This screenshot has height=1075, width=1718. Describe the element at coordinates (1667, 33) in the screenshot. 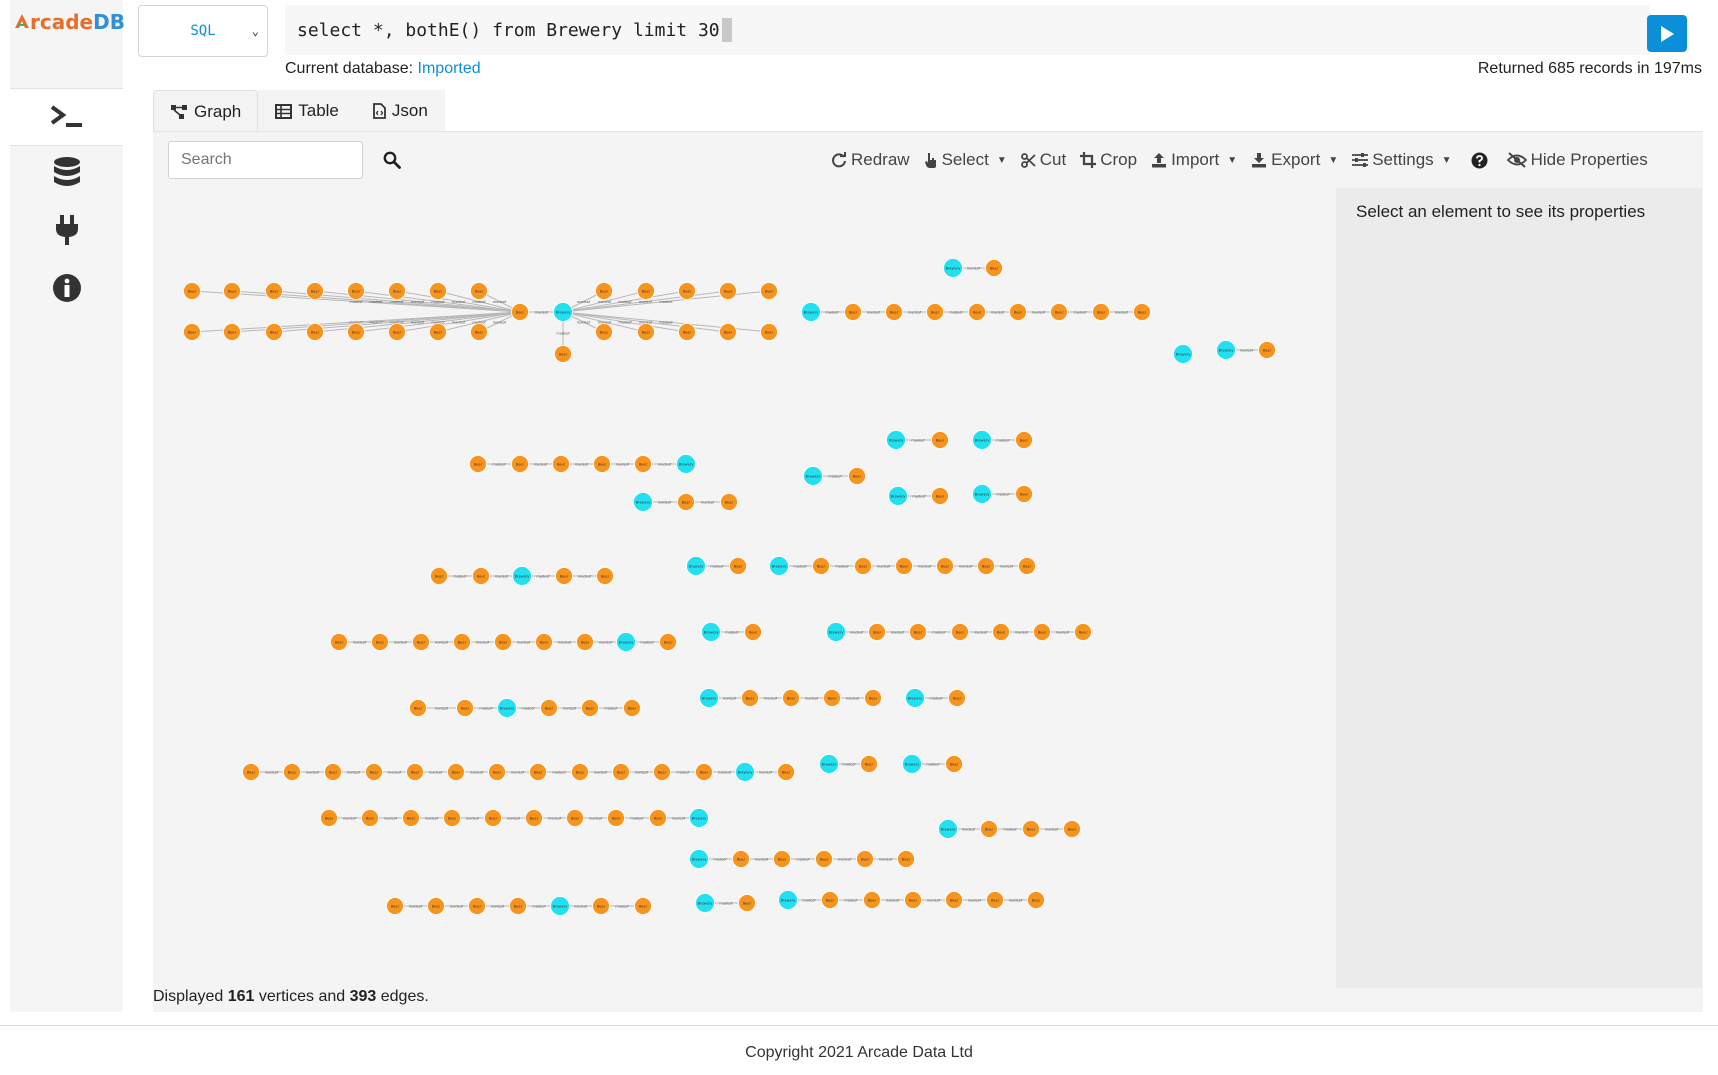

I see `run-query-button` at that location.